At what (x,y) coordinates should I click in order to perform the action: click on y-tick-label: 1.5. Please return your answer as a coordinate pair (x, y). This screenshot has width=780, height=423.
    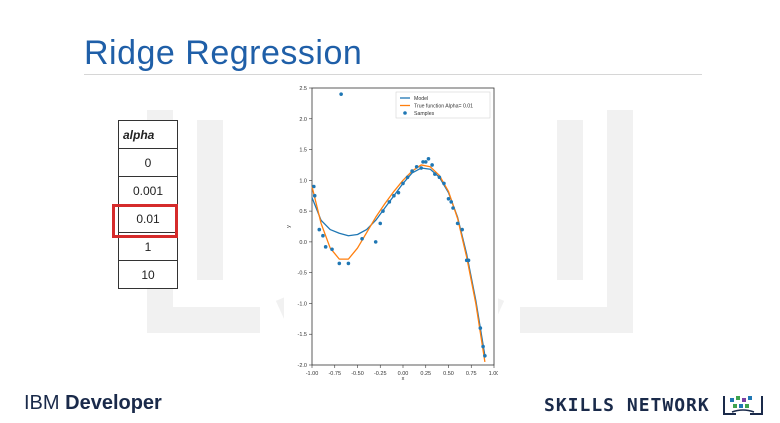
    Looking at the image, I should click on (303, 151).